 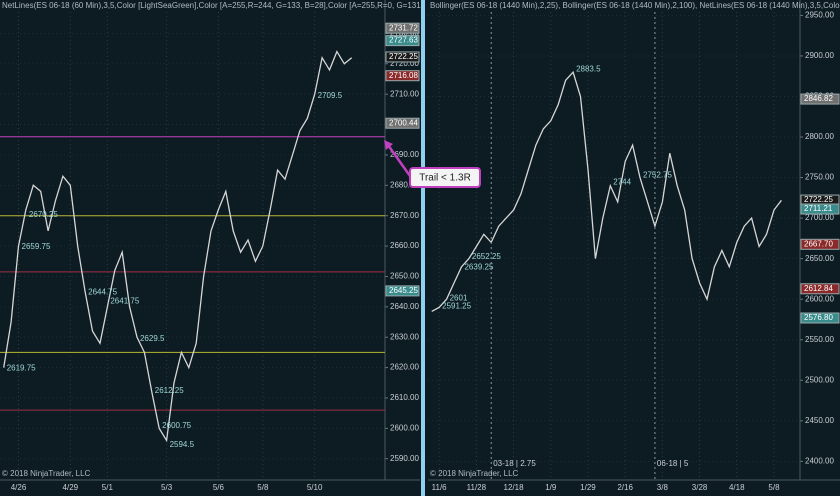 What do you see at coordinates (404, 458) in the screenshot?
I see `y-tick-label: 2590.00` at bounding box center [404, 458].